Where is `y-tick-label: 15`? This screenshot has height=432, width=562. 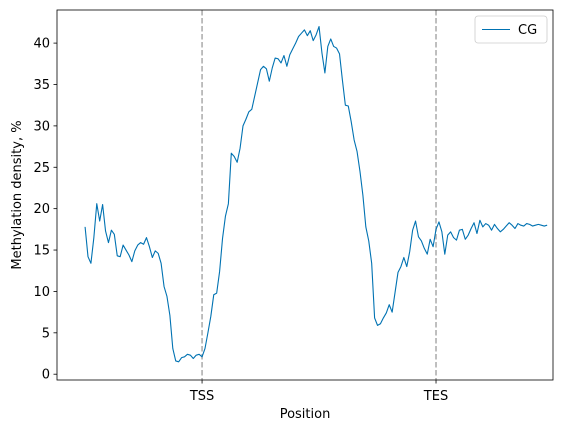 y-tick-label: 15 is located at coordinates (41, 251).